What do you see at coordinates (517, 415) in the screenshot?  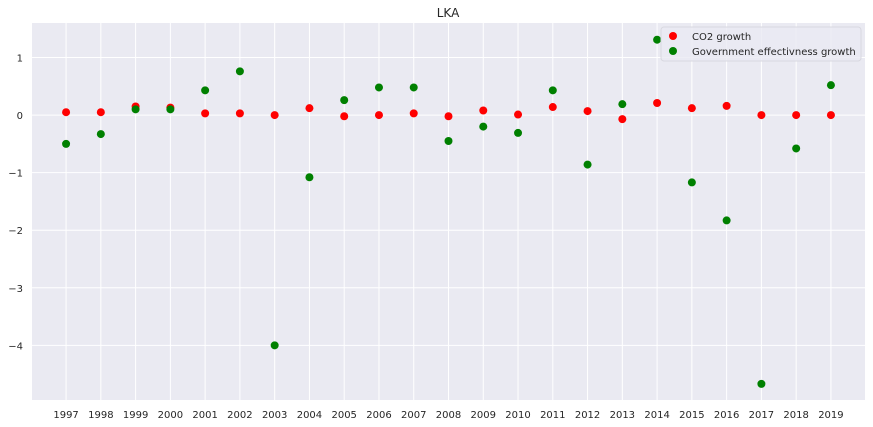 I see `x-tick-label: 2010` at bounding box center [517, 415].